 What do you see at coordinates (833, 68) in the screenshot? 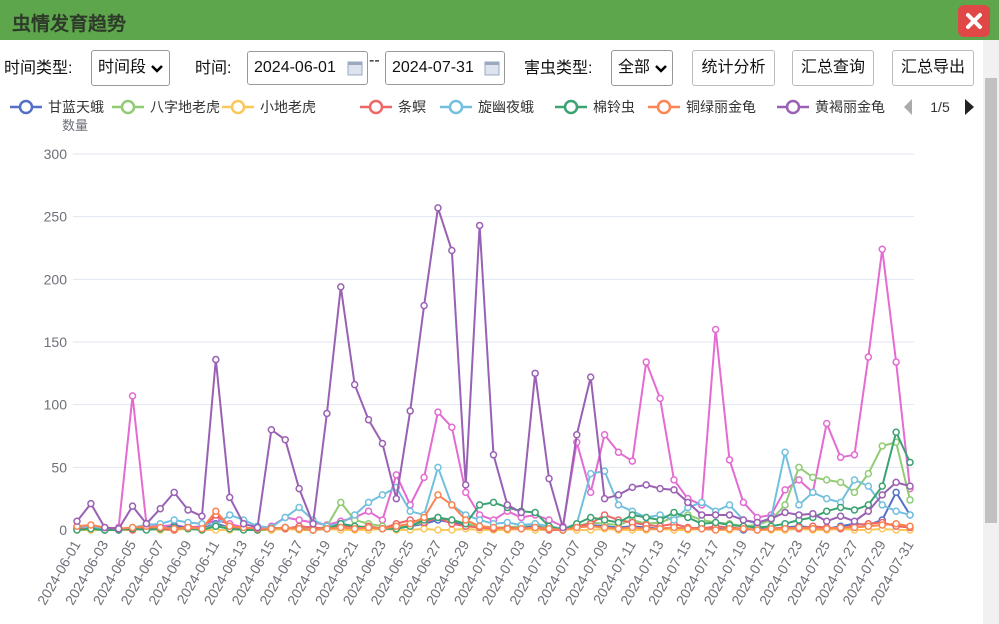
I see `button: 汇总查询` at bounding box center [833, 68].